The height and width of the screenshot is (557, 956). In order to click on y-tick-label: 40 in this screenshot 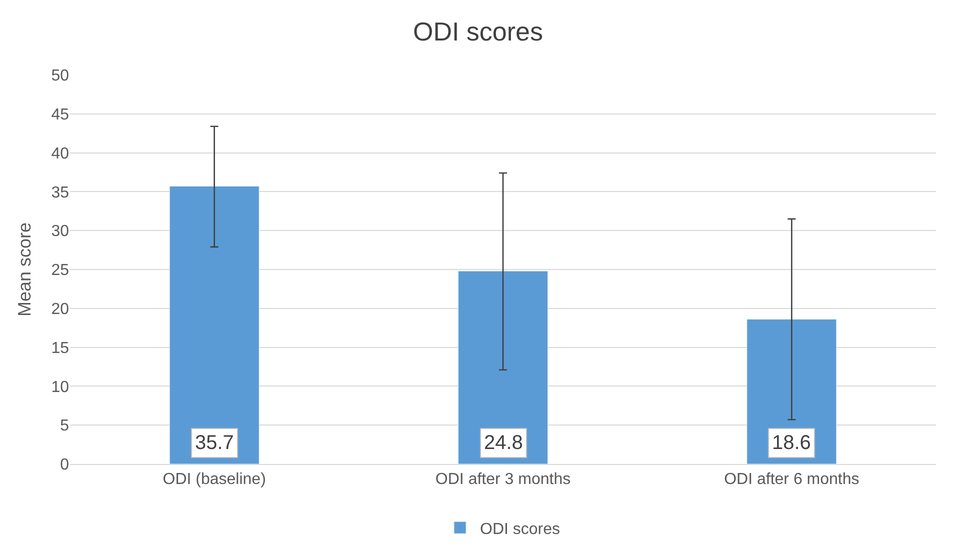, I will do `click(60, 153)`.